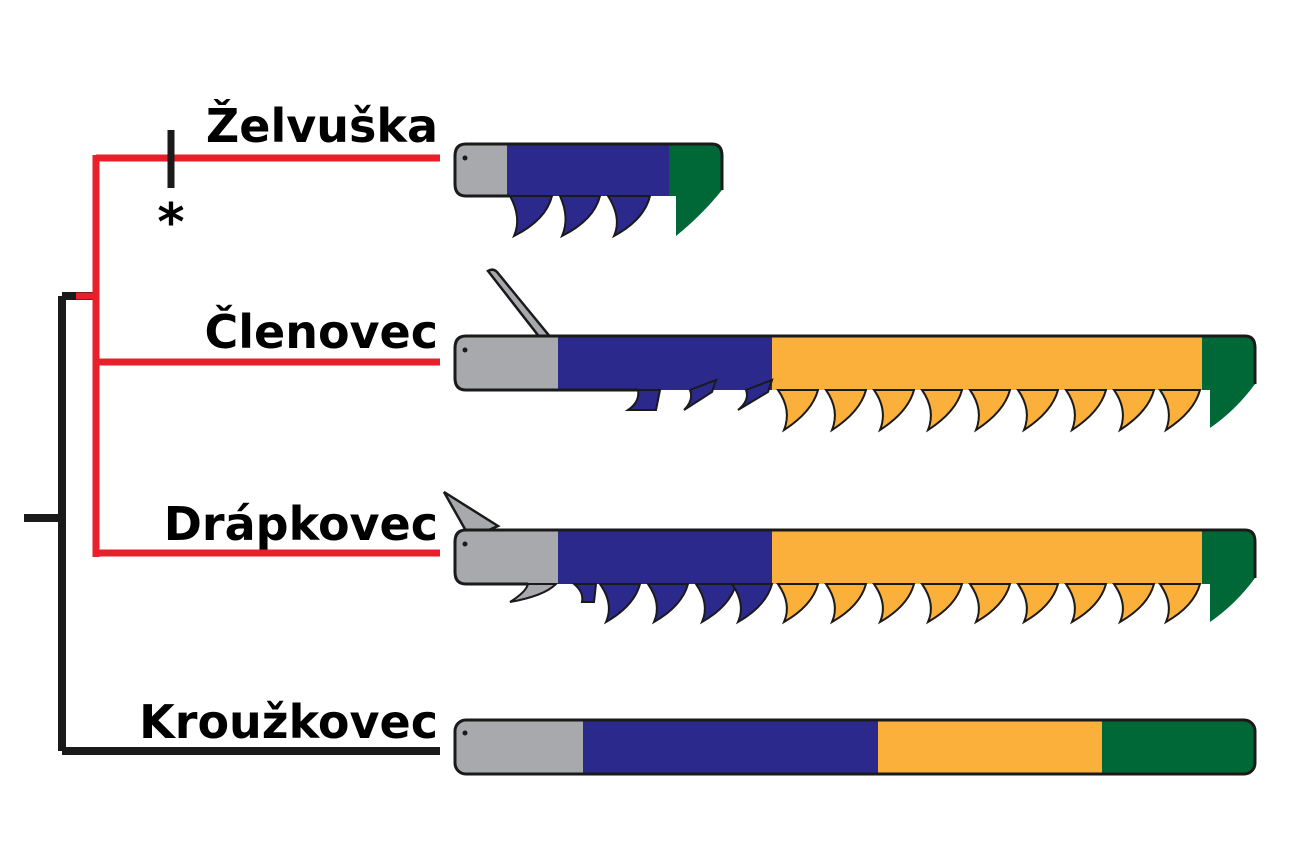 Image resolution: width=1296 pixels, height=846 pixels. Describe the element at coordinates (989, 604) in the screenshot. I see `orange-legs` at that location.